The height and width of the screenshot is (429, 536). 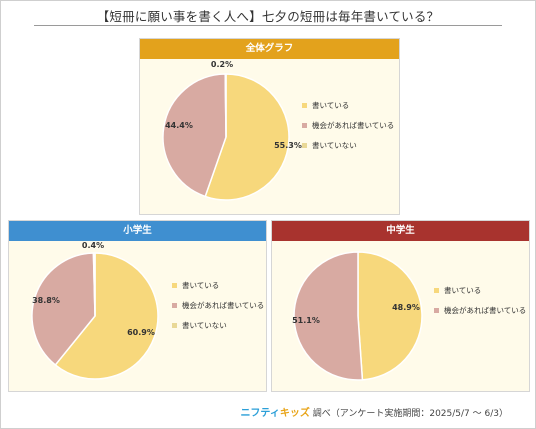 I want to click on overall-chart-title: 全体グラフ, so click(x=269, y=49).